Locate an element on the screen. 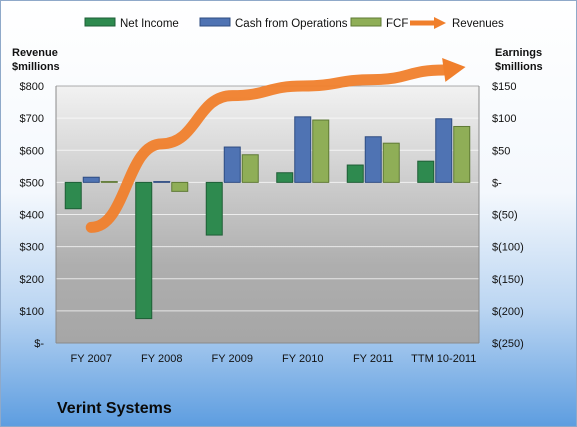 This screenshot has width=577, height=427. right-tick-label: $50 is located at coordinates (501, 151).